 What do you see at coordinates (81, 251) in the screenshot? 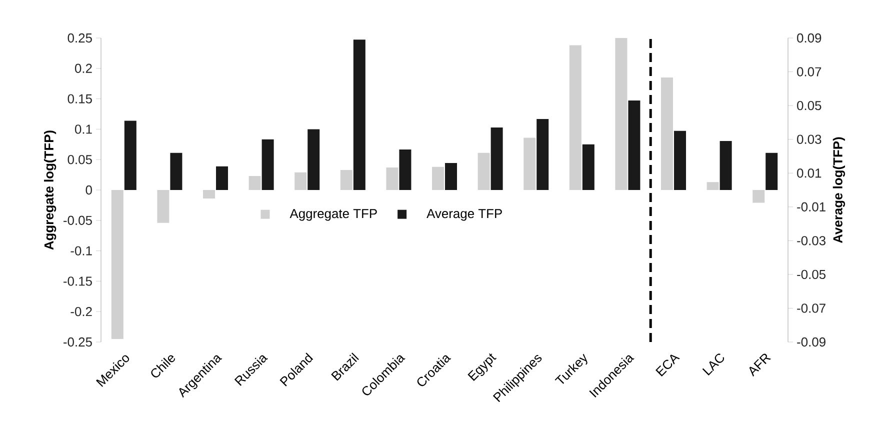
I see `y-tick-label: -0.1` at bounding box center [81, 251].